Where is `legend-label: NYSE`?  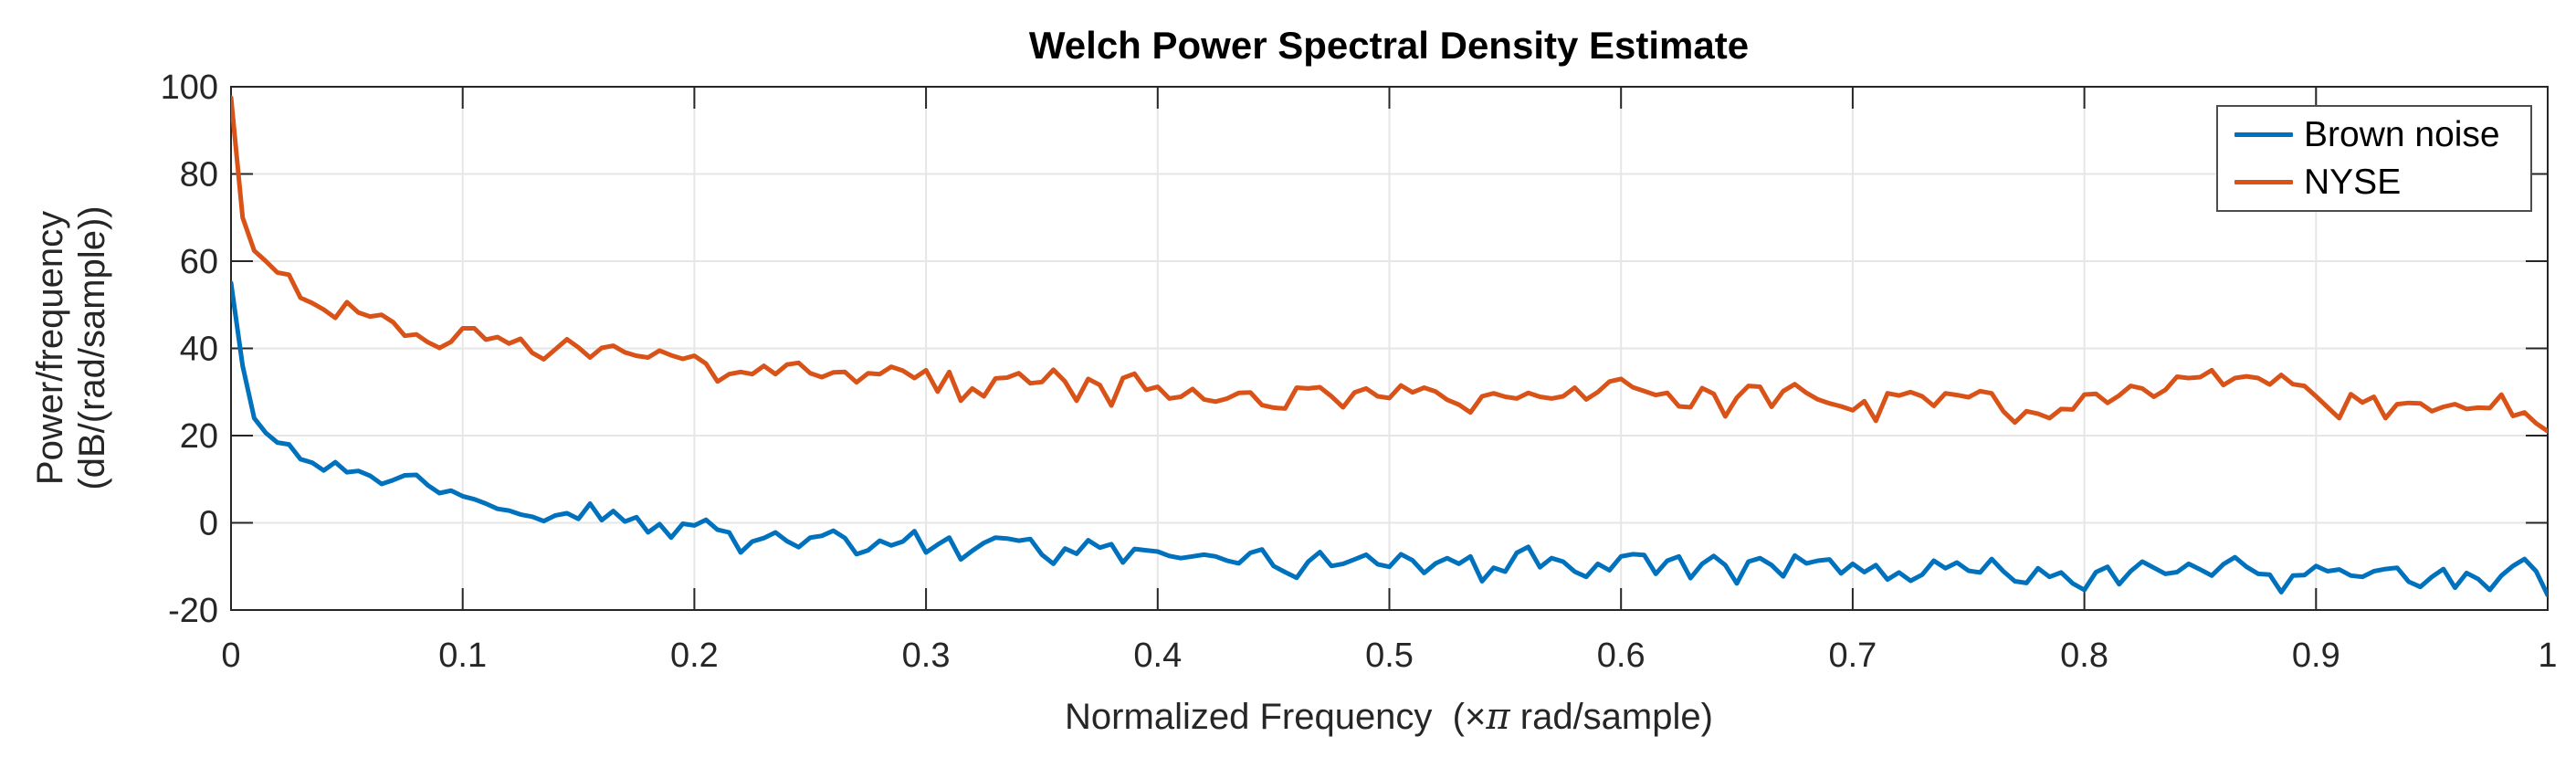 legend-label: NYSE is located at coordinates (2353, 182).